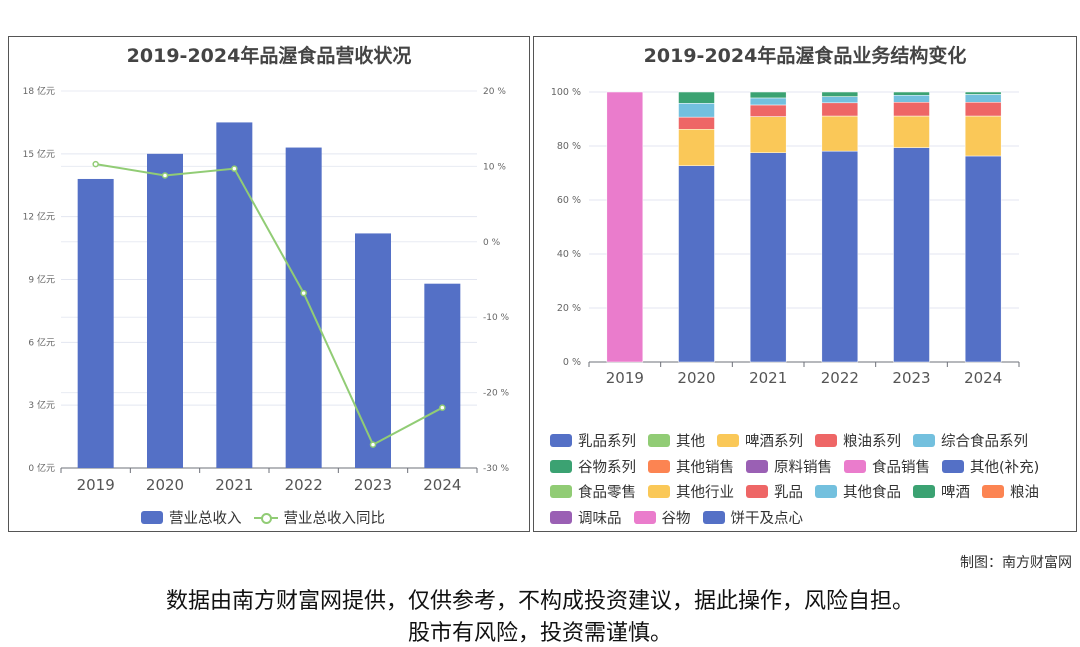  What do you see at coordinates (983, 136) in the screenshot?
I see `segment-2024-啤酒系列` at bounding box center [983, 136].